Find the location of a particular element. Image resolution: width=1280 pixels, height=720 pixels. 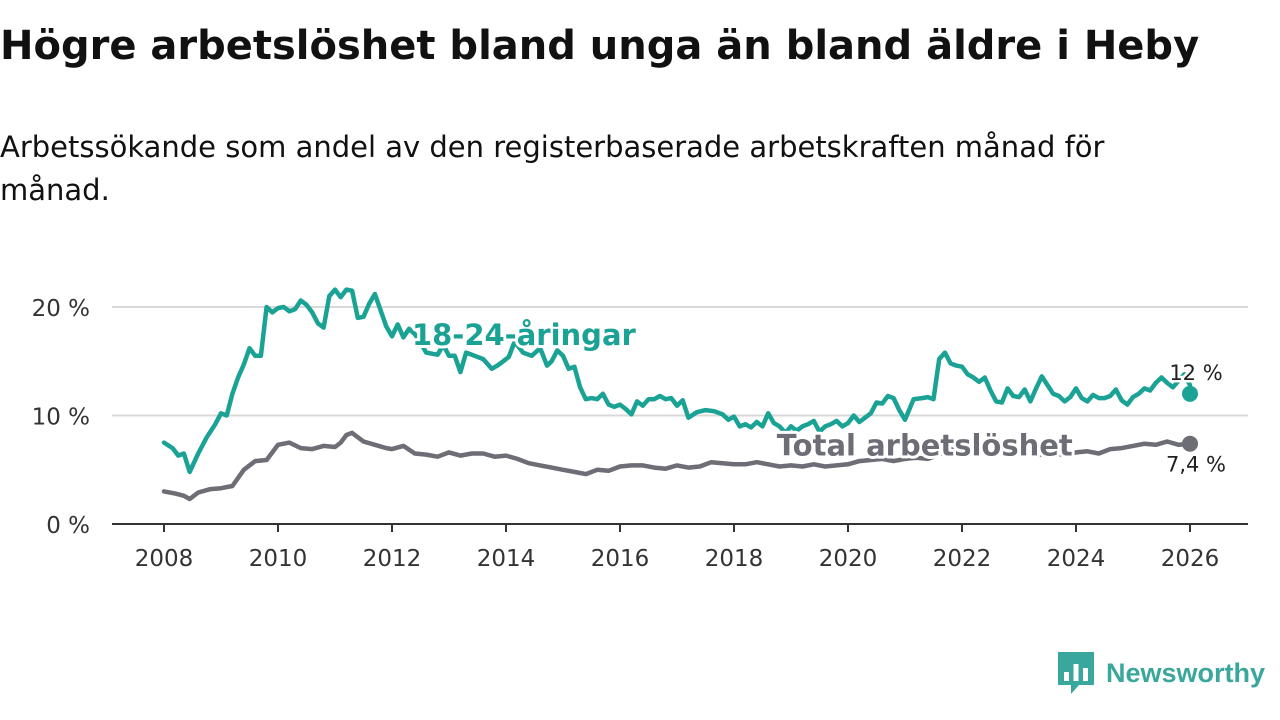

series-label-0: 18-24-åringar is located at coordinates (524, 335).